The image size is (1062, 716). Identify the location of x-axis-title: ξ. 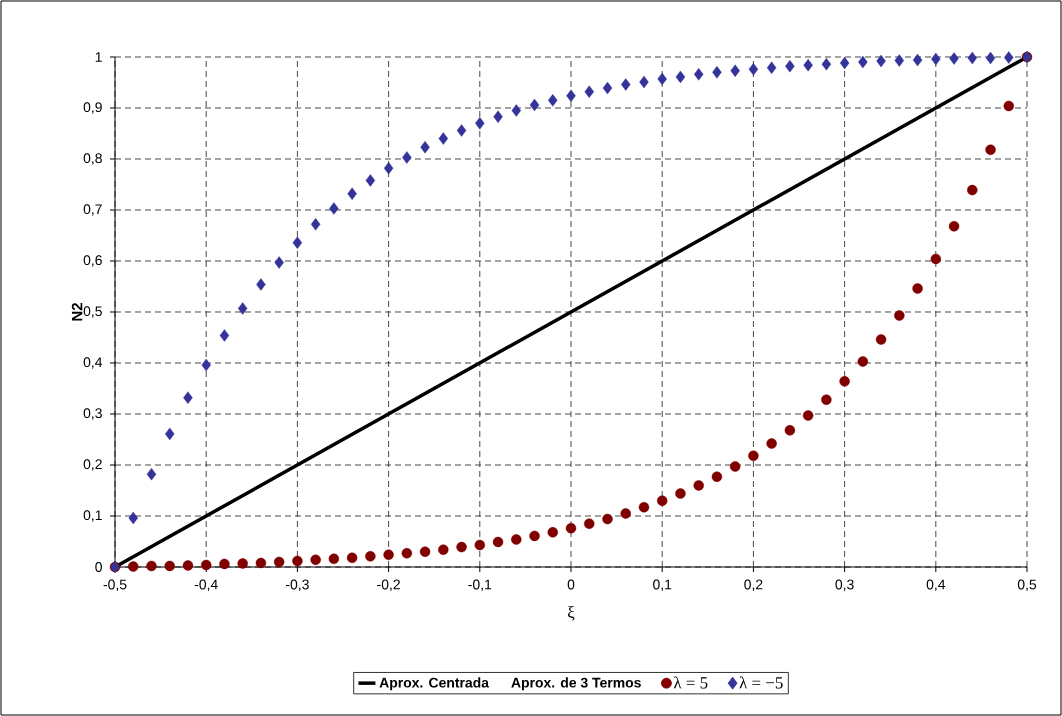
(571, 613).